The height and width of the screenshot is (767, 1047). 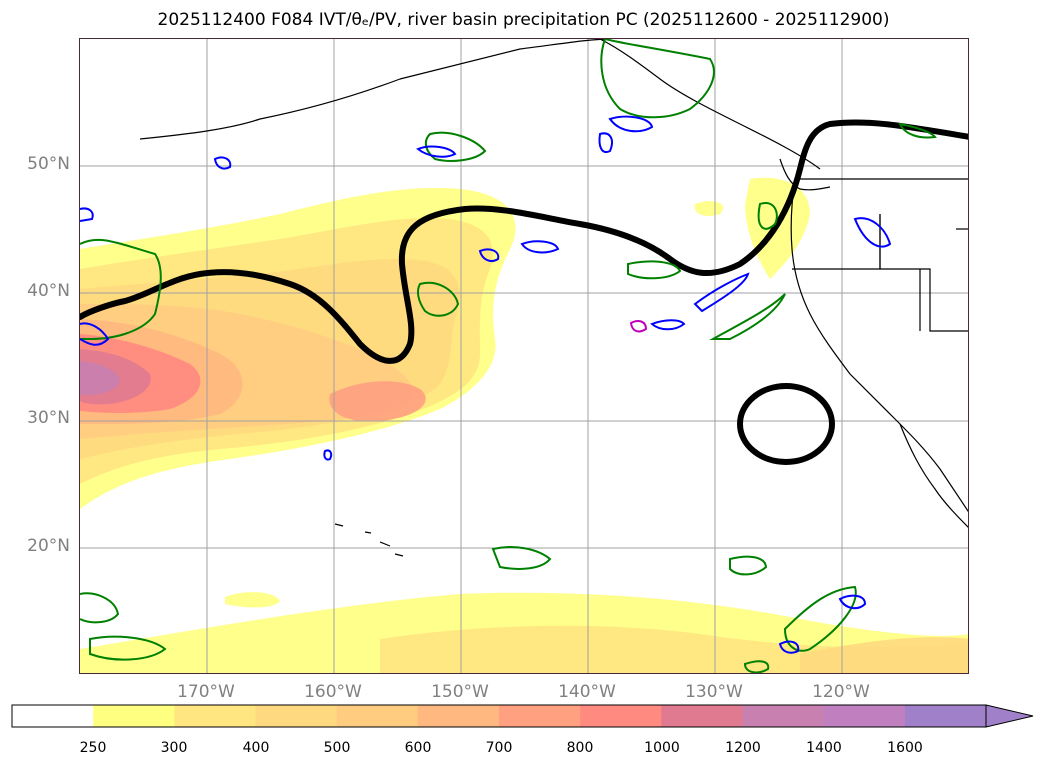 What do you see at coordinates (337, 748) in the screenshot?
I see `colorbar-label-500: 500` at bounding box center [337, 748].